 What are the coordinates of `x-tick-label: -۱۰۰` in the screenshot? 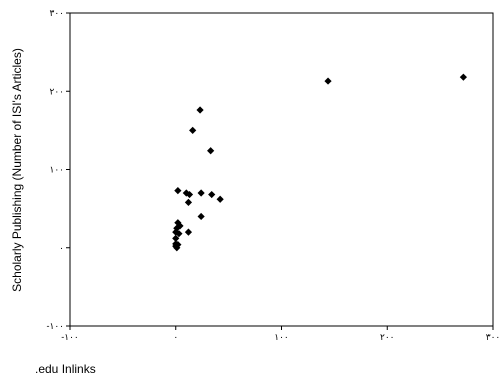 It's located at (70, 337).